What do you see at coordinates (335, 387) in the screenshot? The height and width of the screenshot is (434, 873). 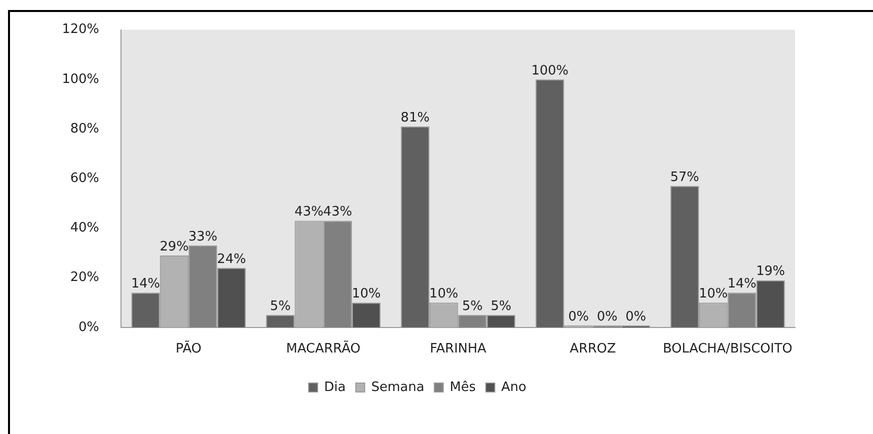 I see `legend-label: Dia` at bounding box center [335, 387].